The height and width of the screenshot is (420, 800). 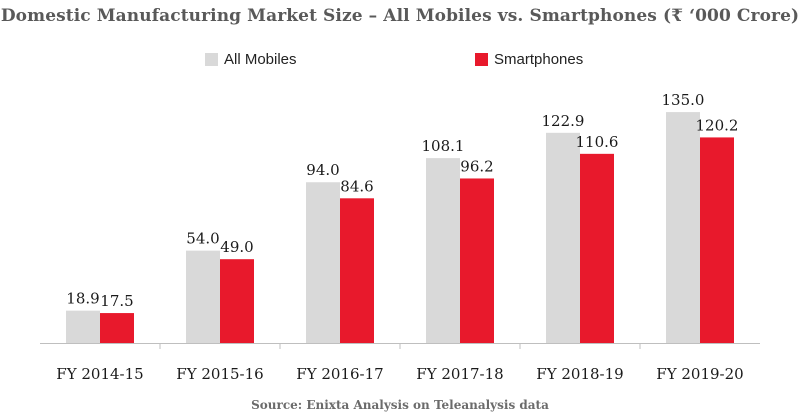 What do you see at coordinates (539, 59) in the screenshot?
I see `legend-label-smartphones: Smartphones` at bounding box center [539, 59].